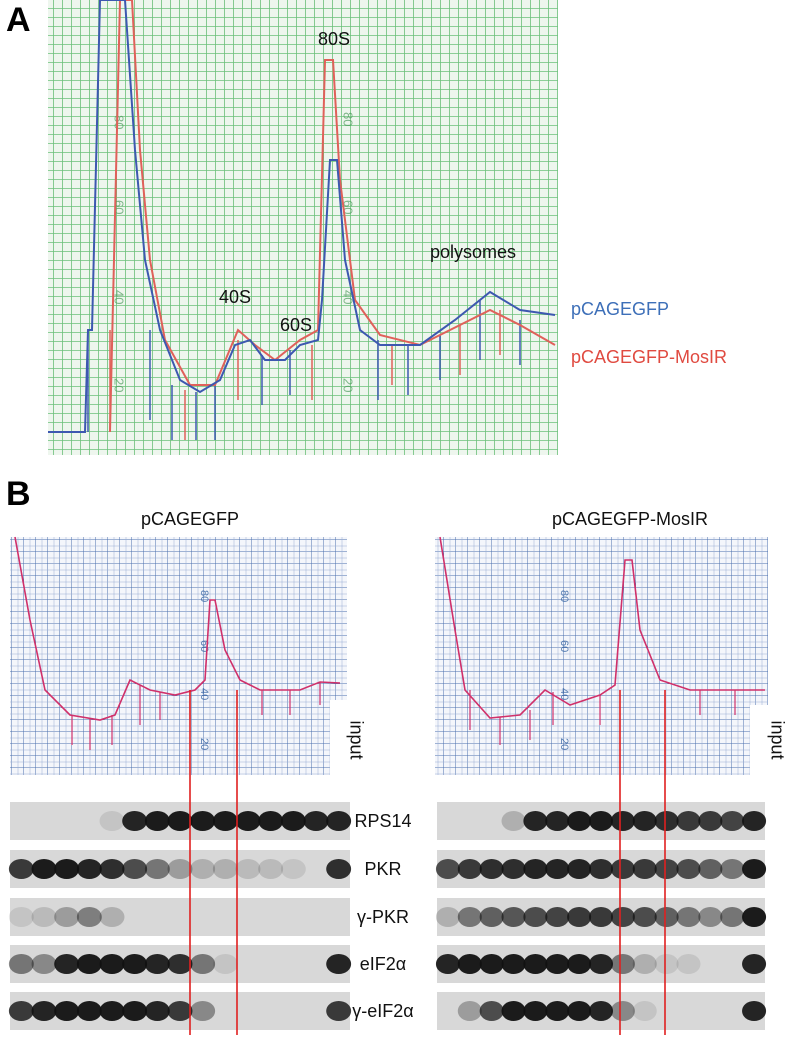  Describe the element at coordinates (18, 494) in the screenshot. I see `panel-label: B` at that location.